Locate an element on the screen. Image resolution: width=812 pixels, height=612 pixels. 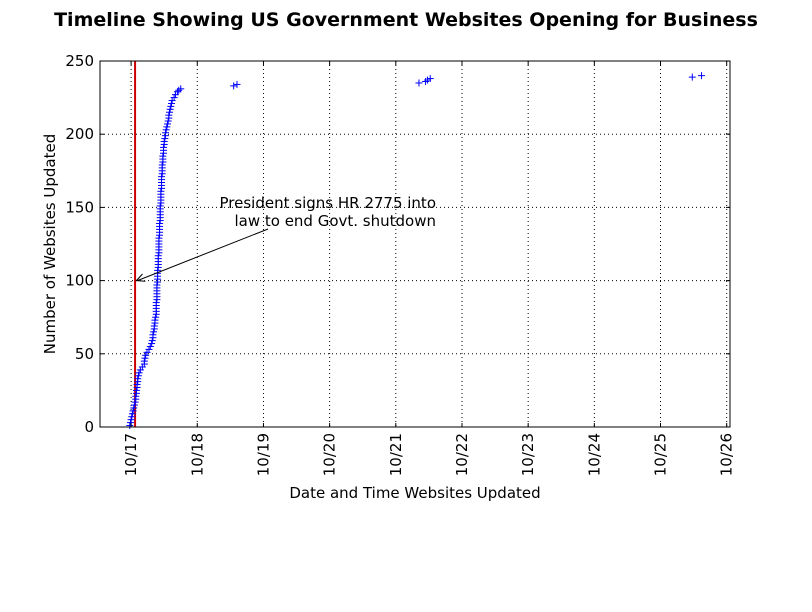
annotation-line-1: President signs HR 2775 into is located at coordinates (328, 203).